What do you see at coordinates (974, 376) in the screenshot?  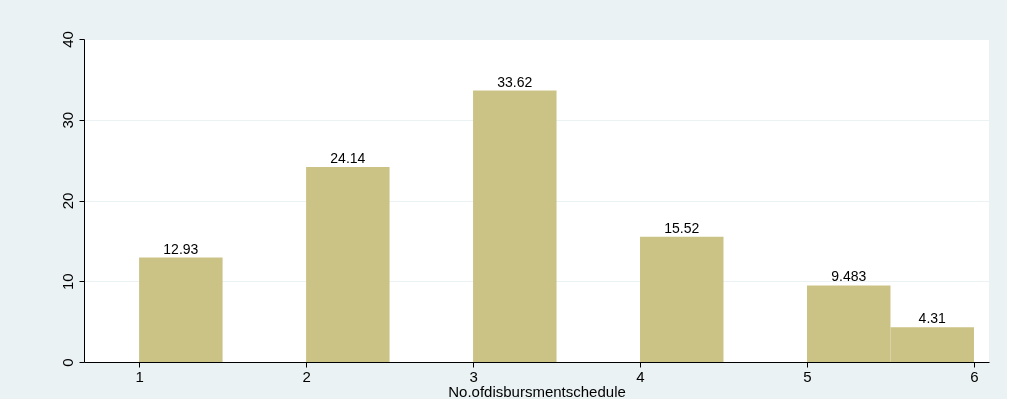 I see `x-tick-label: 6` at bounding box center [974, 376].